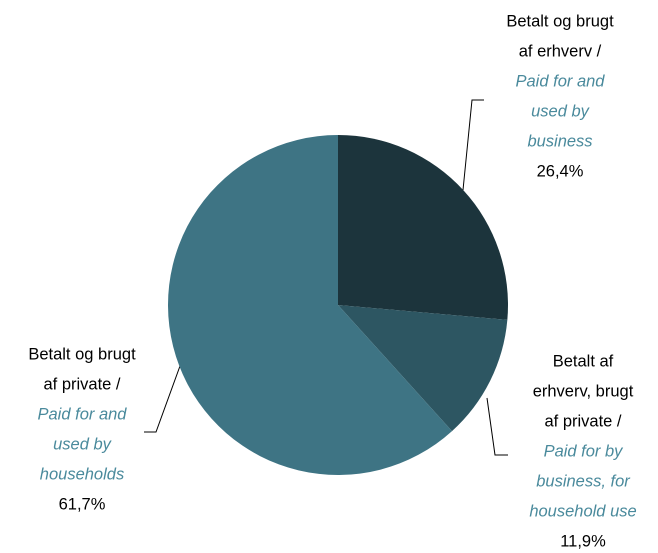 Image resolution: width=658 pixels, height=553 pixels. Describe the element at coordinates (82, 474) in the screenshot. I see `label-english: households` at that location.